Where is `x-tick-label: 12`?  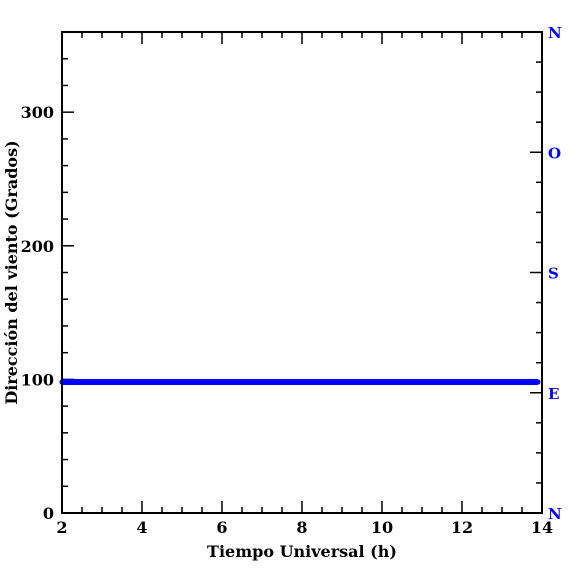 x-tick-label: 12 is located at coordinates (462, 527).